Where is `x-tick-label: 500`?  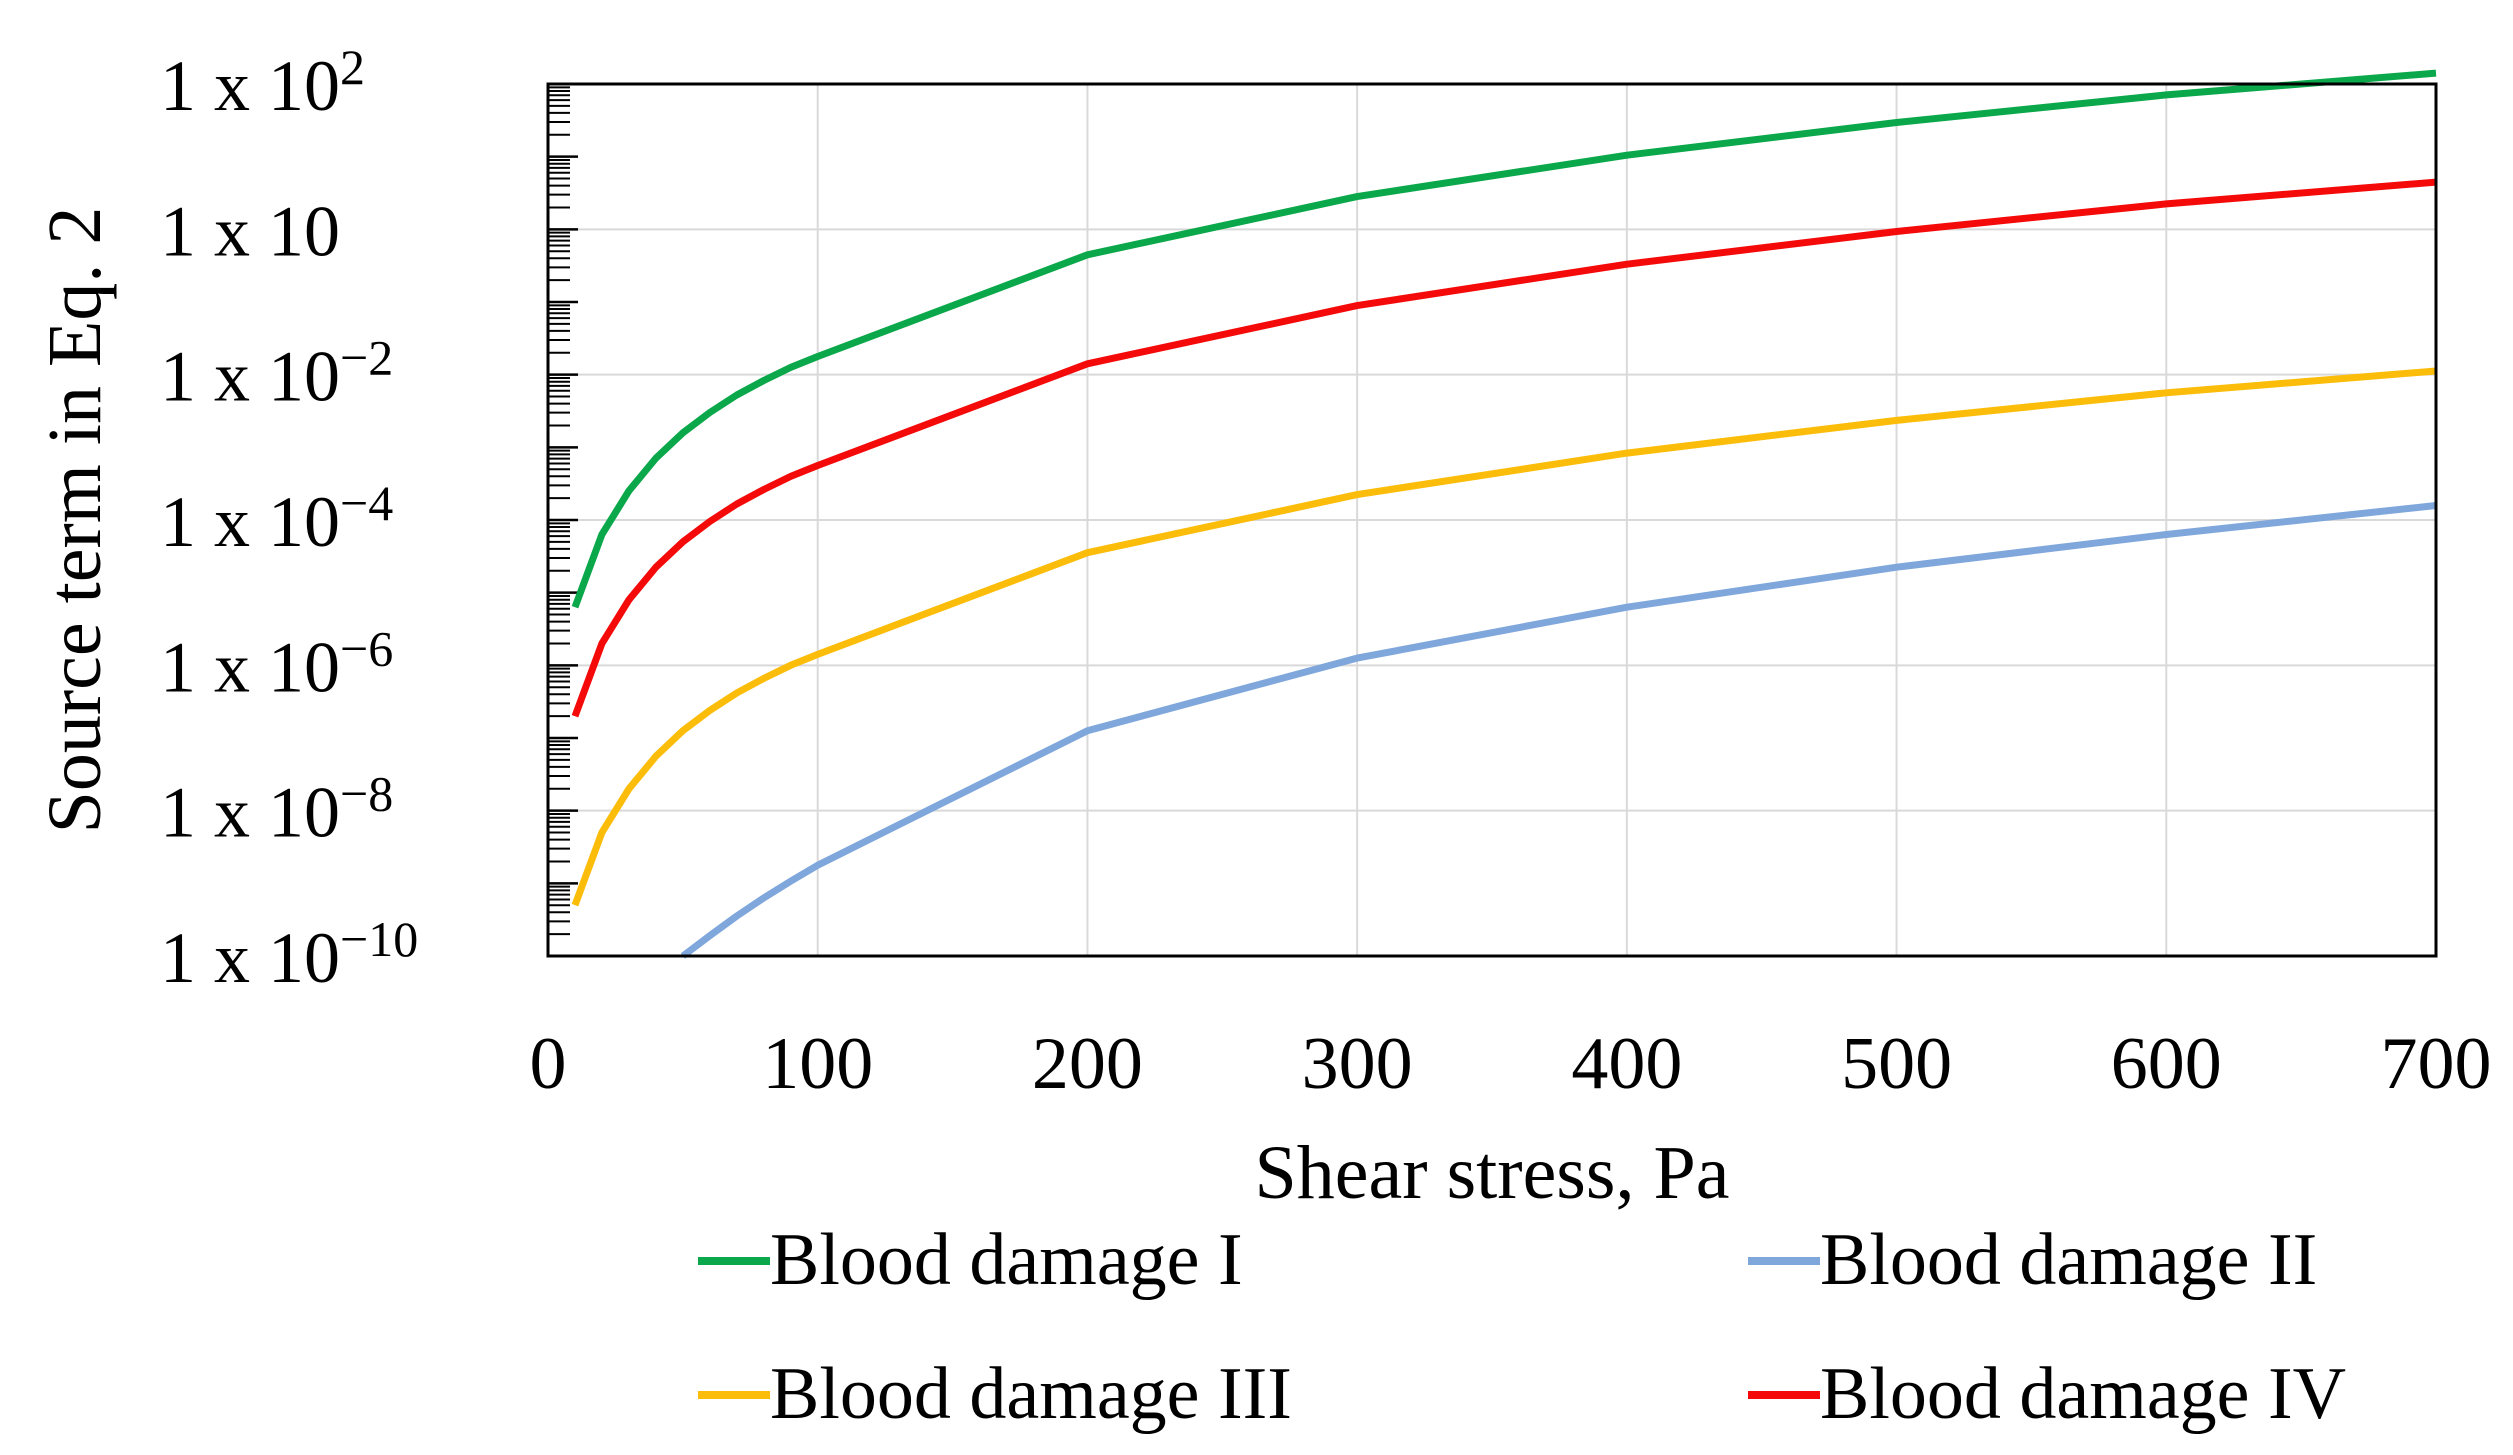 x-tick-label: 500 is located at coordinates (1896, 1064).